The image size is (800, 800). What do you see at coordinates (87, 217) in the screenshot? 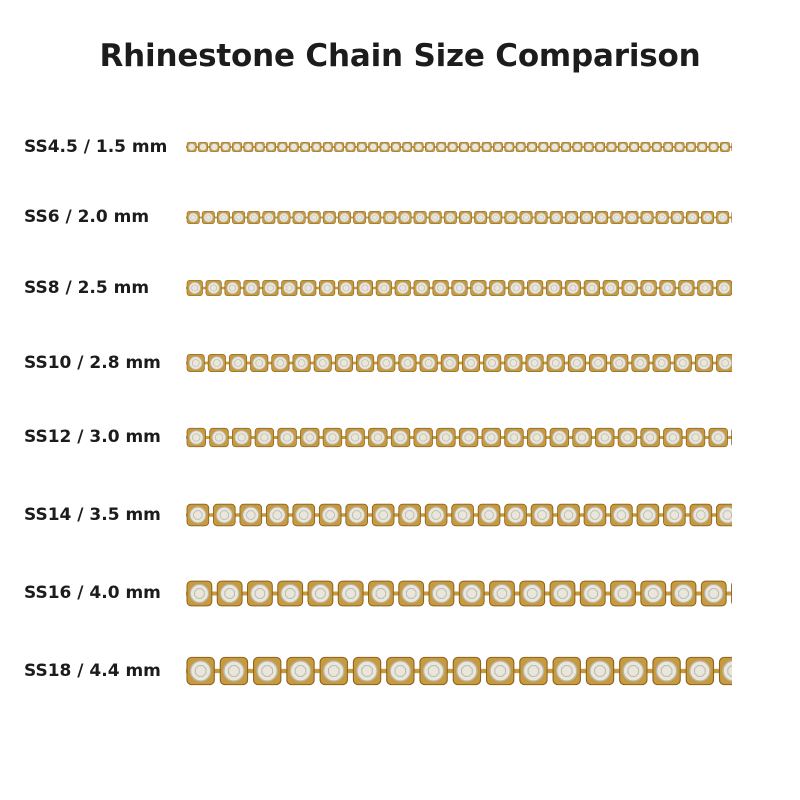
I see `chain-size-label: SS6 / 2.0 mm` at bounding box center [87, 217].